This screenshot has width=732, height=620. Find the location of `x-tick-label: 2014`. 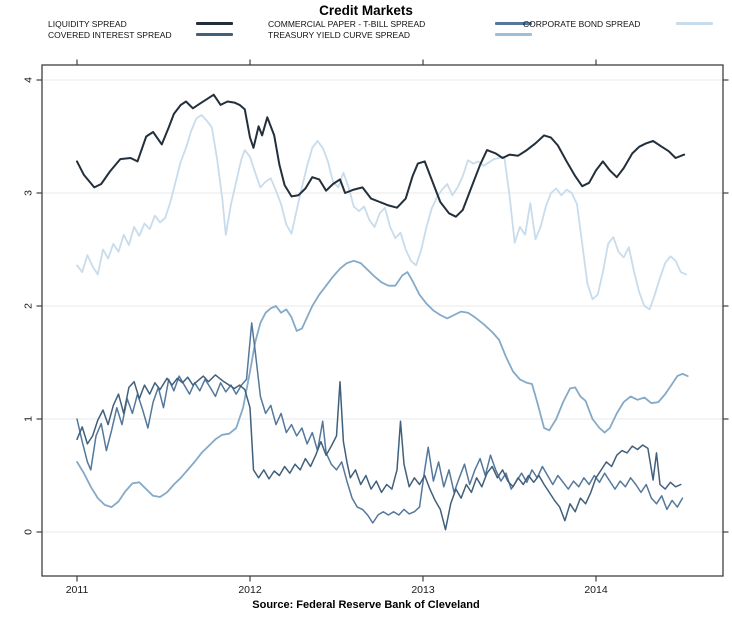

x-tick-label: 2014 is located at coordinates (596, 590).